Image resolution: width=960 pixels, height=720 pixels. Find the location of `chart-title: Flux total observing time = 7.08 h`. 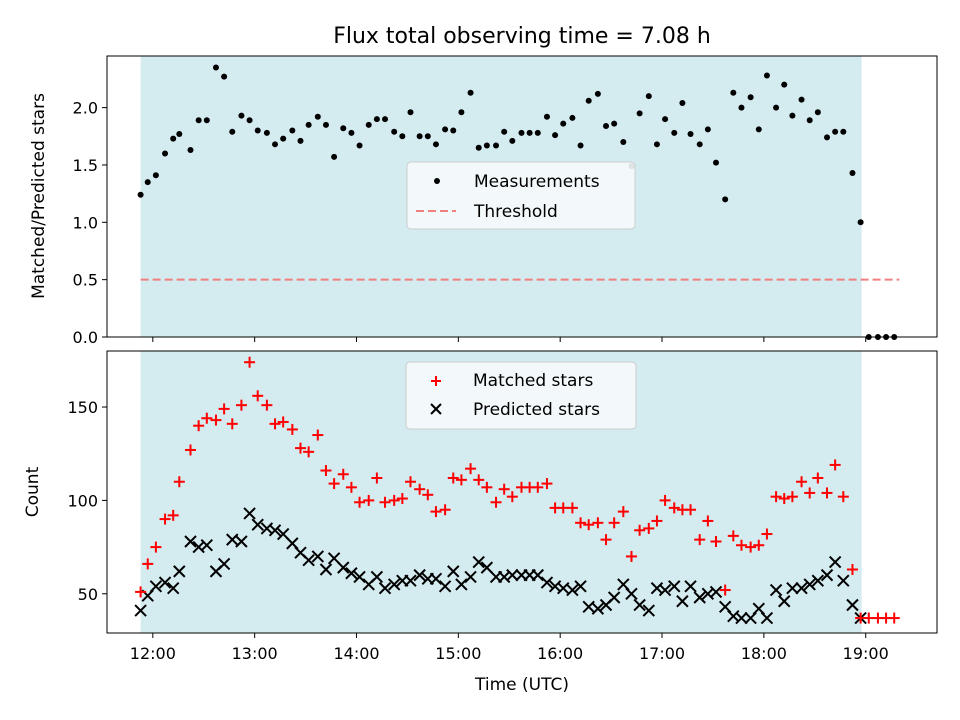

chart-title: Flux total observing time = 7.08 h is located at coordinates (522, 36).